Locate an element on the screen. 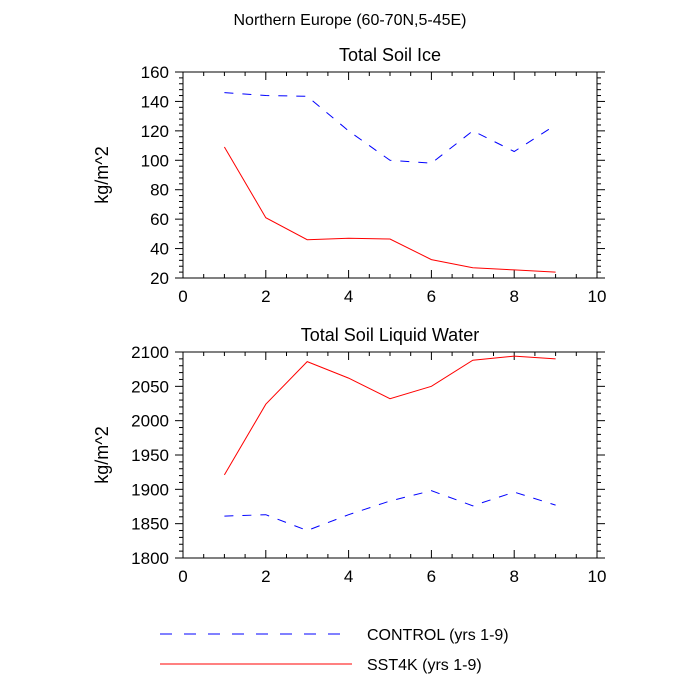 This screenshot has width=700, height=700. y-tick-label: 2100 is located at coordinates (150, 352).